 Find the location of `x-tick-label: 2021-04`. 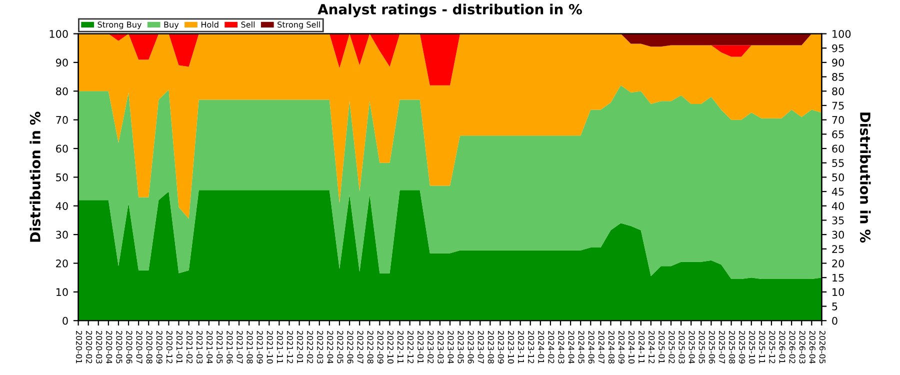

x-tick-label: 2021-04 is located at coordinates (209, 347).